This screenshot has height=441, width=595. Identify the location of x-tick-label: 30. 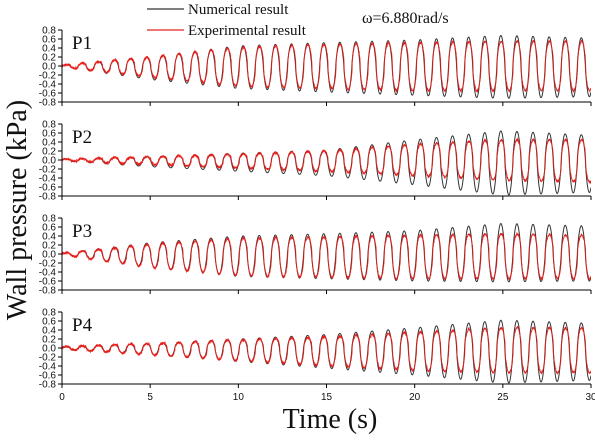
(590, 397).